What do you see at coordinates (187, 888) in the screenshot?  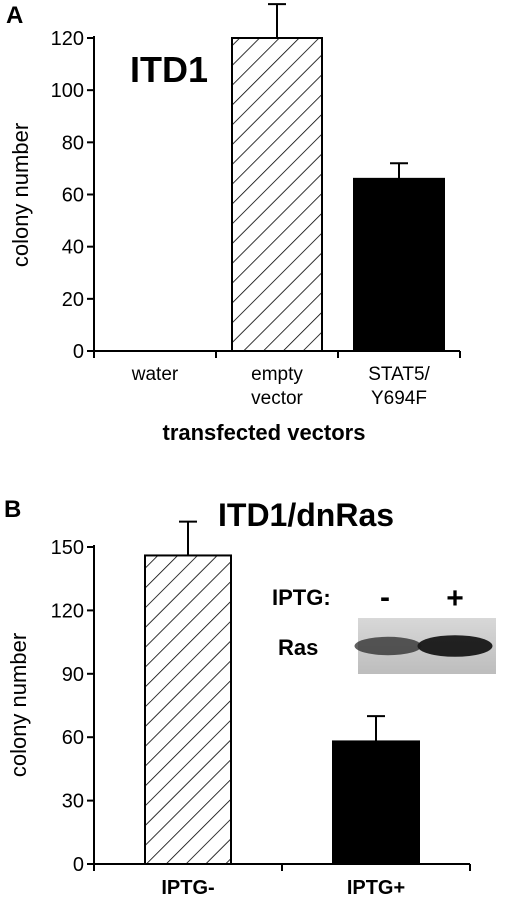 I see `category-label: IPTG-` at bounding box center [187, 888].